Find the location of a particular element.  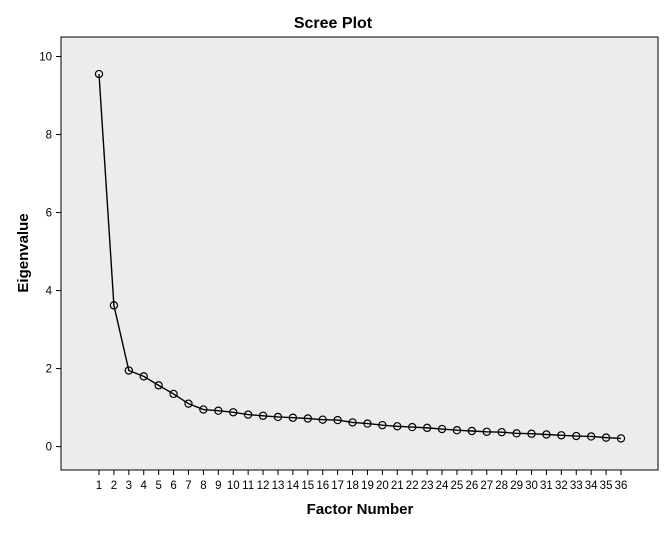

x-tick-label: 23 is located at coordinates (427, 486).